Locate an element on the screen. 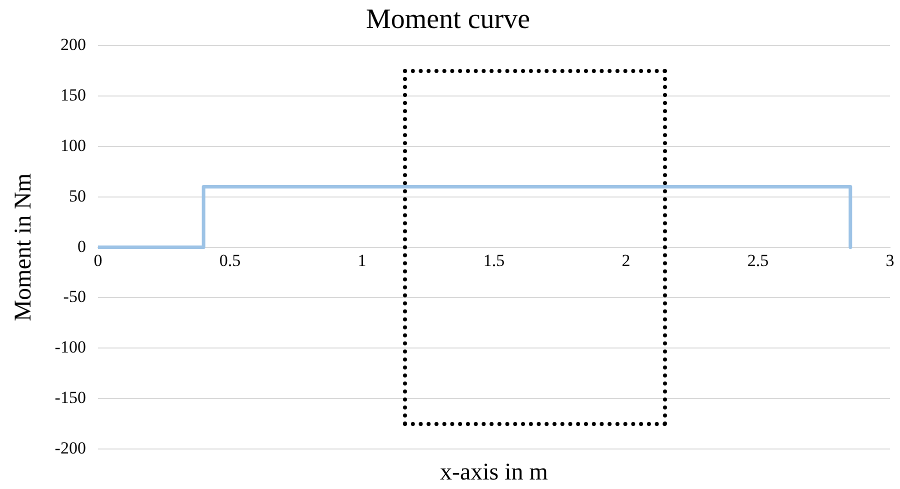  x-tick-label: 1 is located at coordinates (362, 260).